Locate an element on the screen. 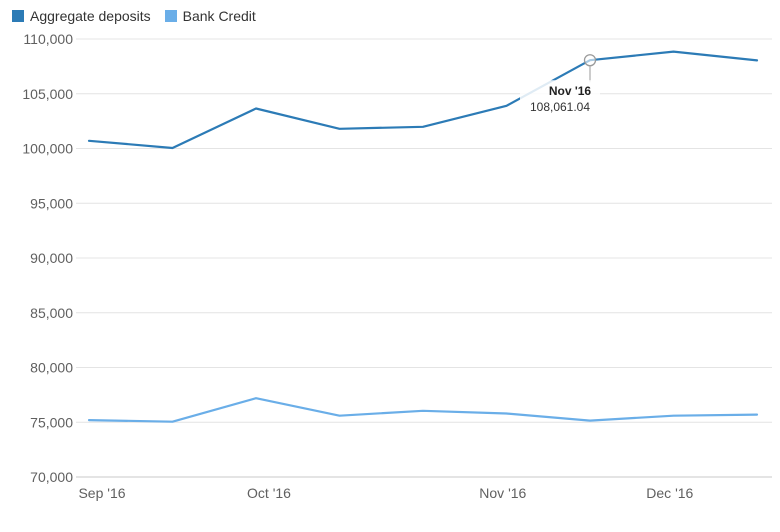 The width and height of the screenshot is (780, 532). y-tick-label: 70,000 is located at coordinates (51, 477).